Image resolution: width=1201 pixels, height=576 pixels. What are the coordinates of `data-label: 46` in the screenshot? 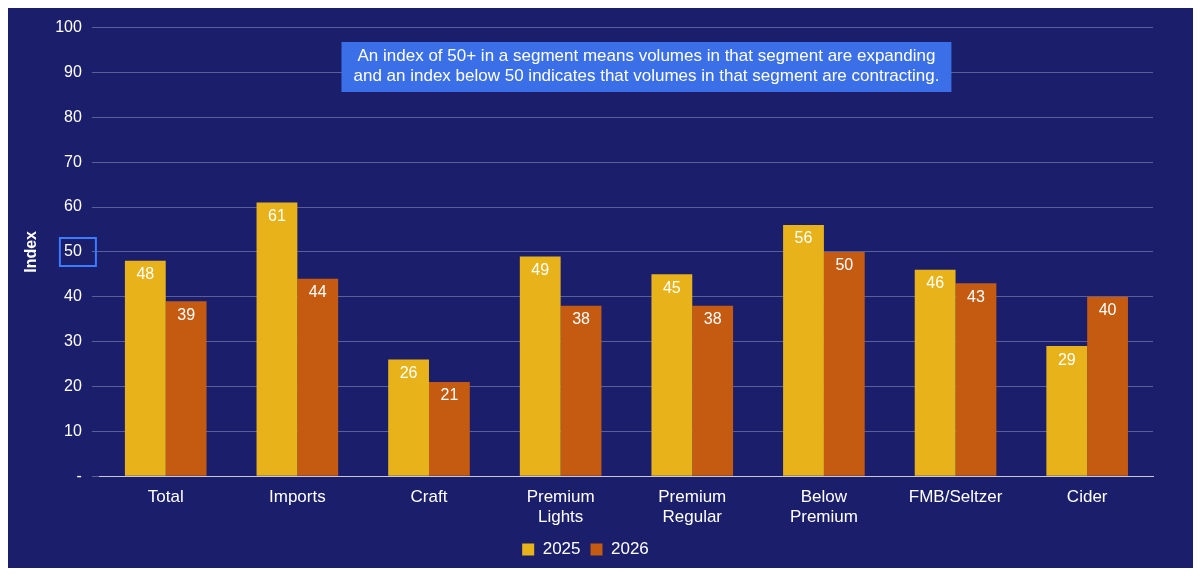 It's located at (935, 283).